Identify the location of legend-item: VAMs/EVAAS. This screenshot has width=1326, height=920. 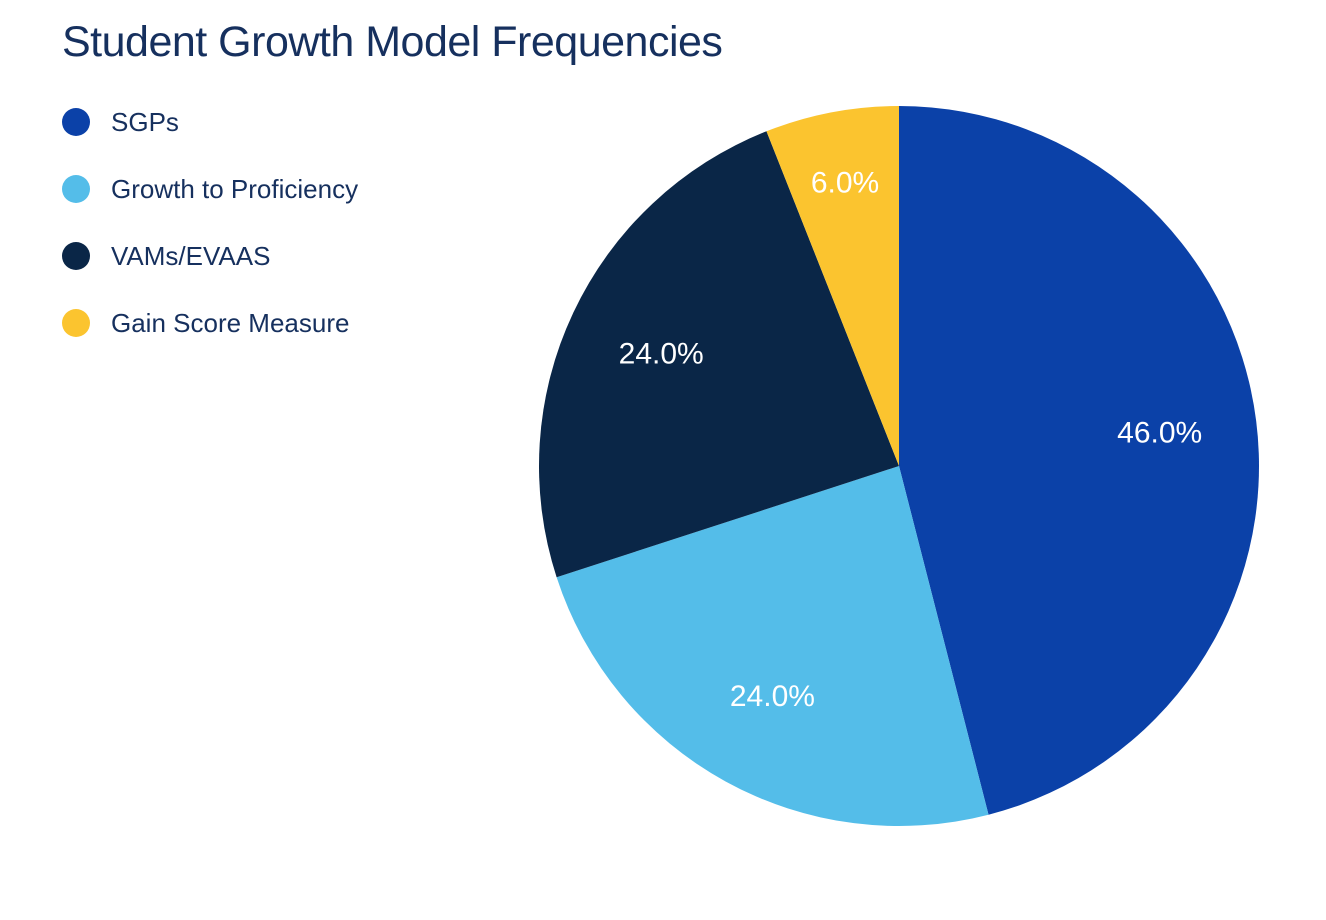
(210, 256).